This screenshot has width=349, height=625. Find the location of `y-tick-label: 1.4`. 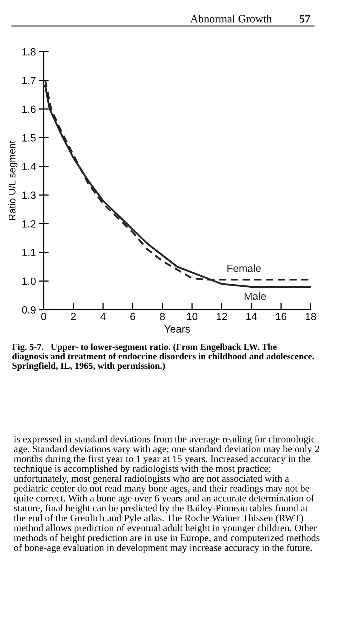

y-tick-label: 1.4 is located at coordinates (29, 166).